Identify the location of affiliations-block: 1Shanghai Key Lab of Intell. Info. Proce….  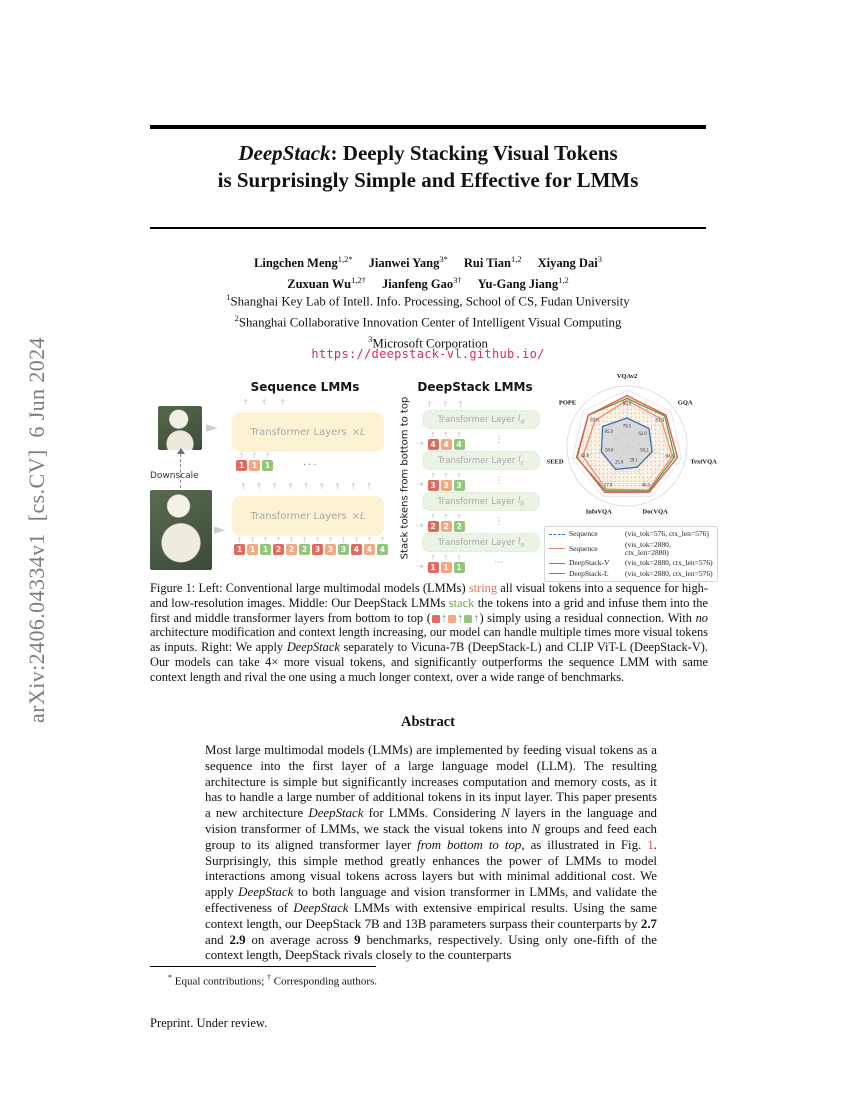
(428, 320).